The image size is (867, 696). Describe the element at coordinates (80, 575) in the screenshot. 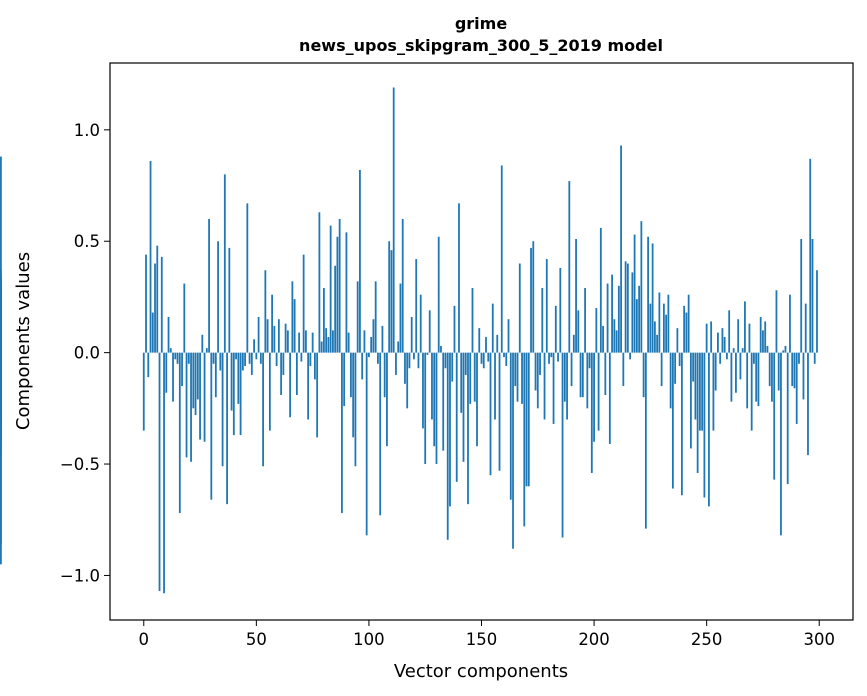

I see `y-tick-label: −1.0` at that location.